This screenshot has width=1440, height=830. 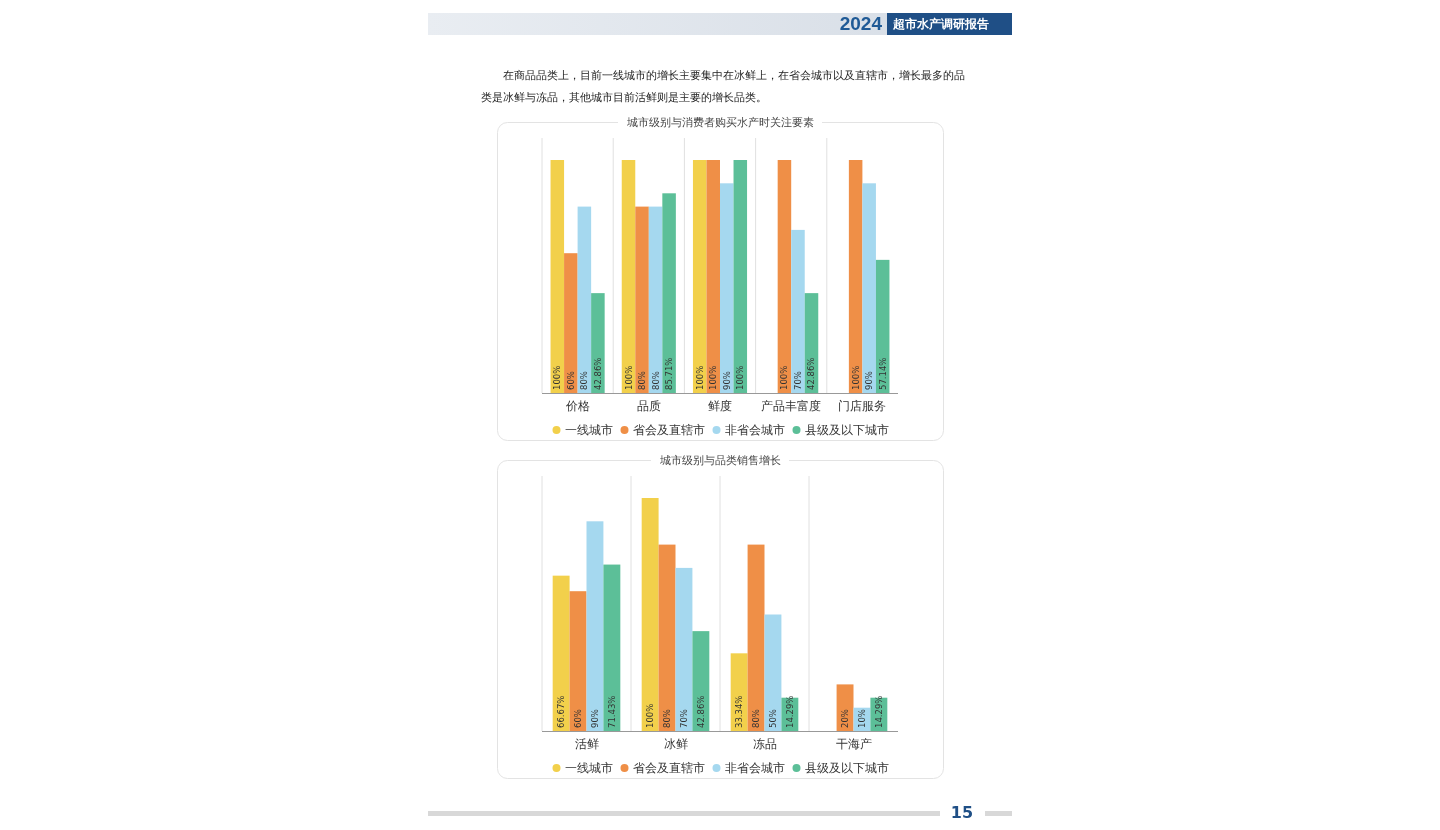 What do you see at coordinates (882, 373) in the screenshot?
I see `data-label: 57.14%` at bounding box center [882, 373].